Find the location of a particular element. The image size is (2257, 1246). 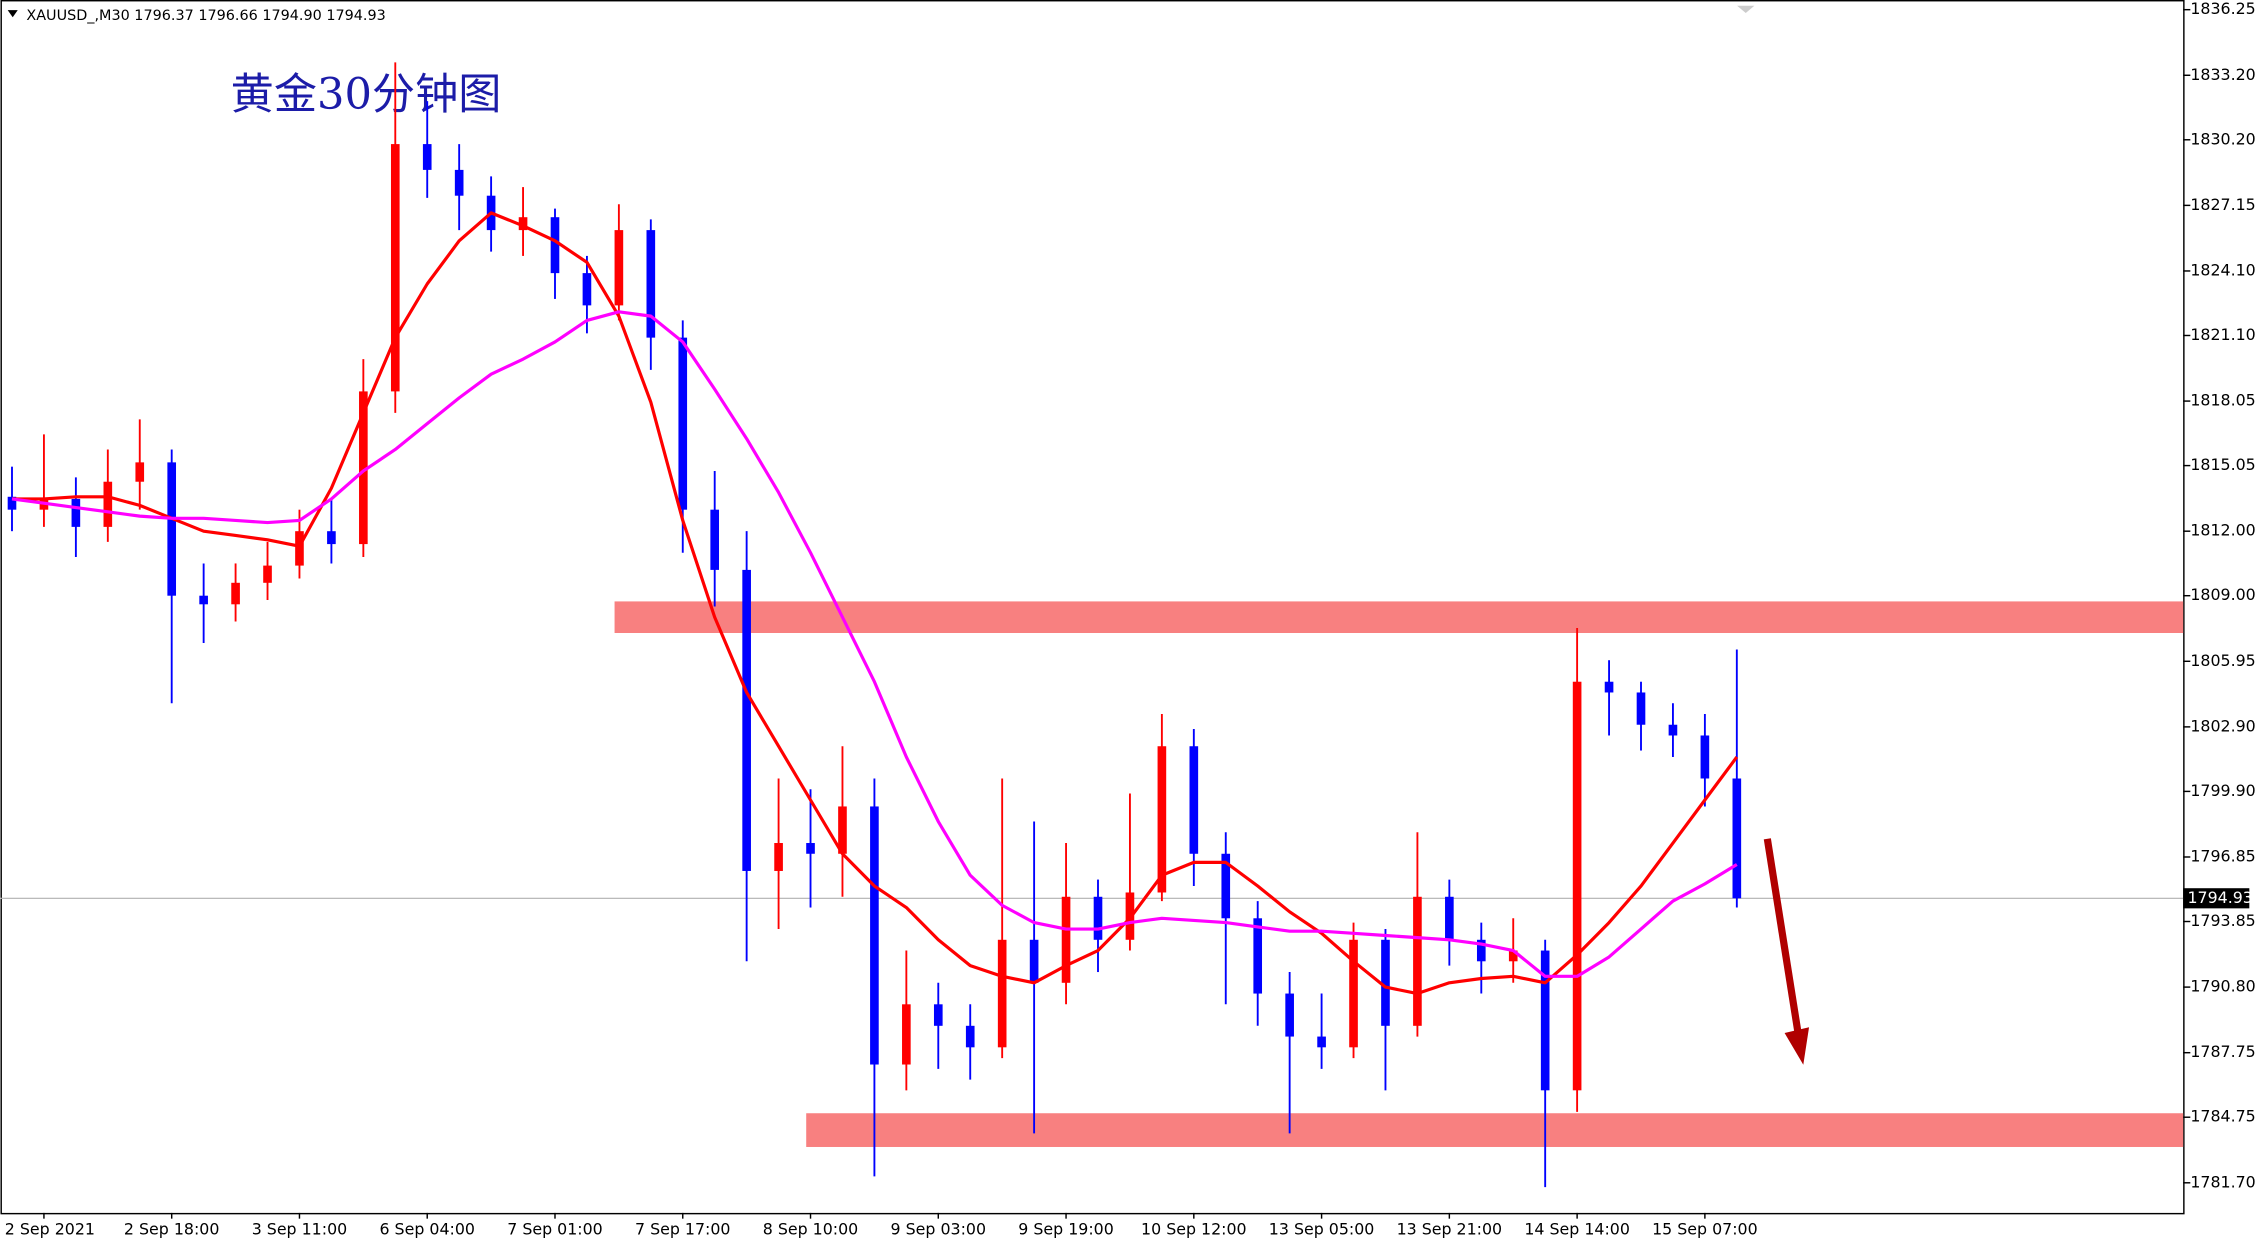

y-tick-label: 1799.90 is located at coordinates (2222, 790).